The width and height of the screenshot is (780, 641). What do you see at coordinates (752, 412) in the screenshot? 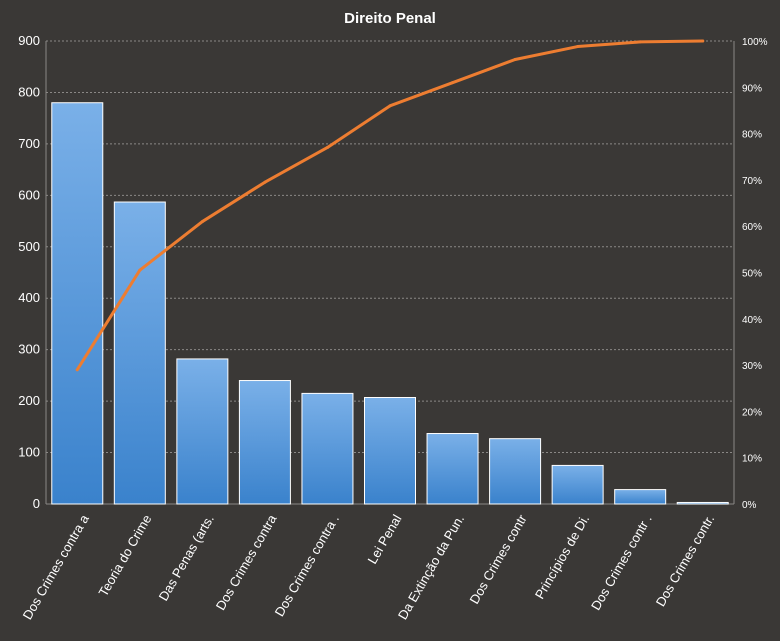
I see `y2-tick-label: 20%` at bounding box center [752, 412].